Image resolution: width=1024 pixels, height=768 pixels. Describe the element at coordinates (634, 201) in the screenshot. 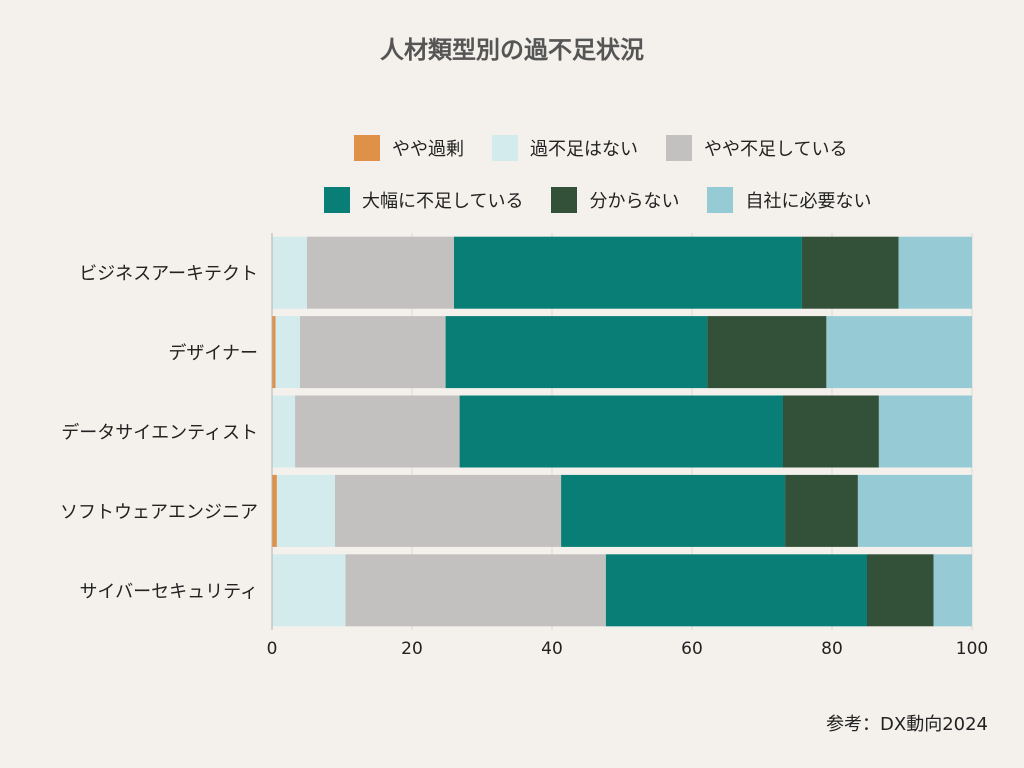

I see `legend-label: 分からない` at that location.